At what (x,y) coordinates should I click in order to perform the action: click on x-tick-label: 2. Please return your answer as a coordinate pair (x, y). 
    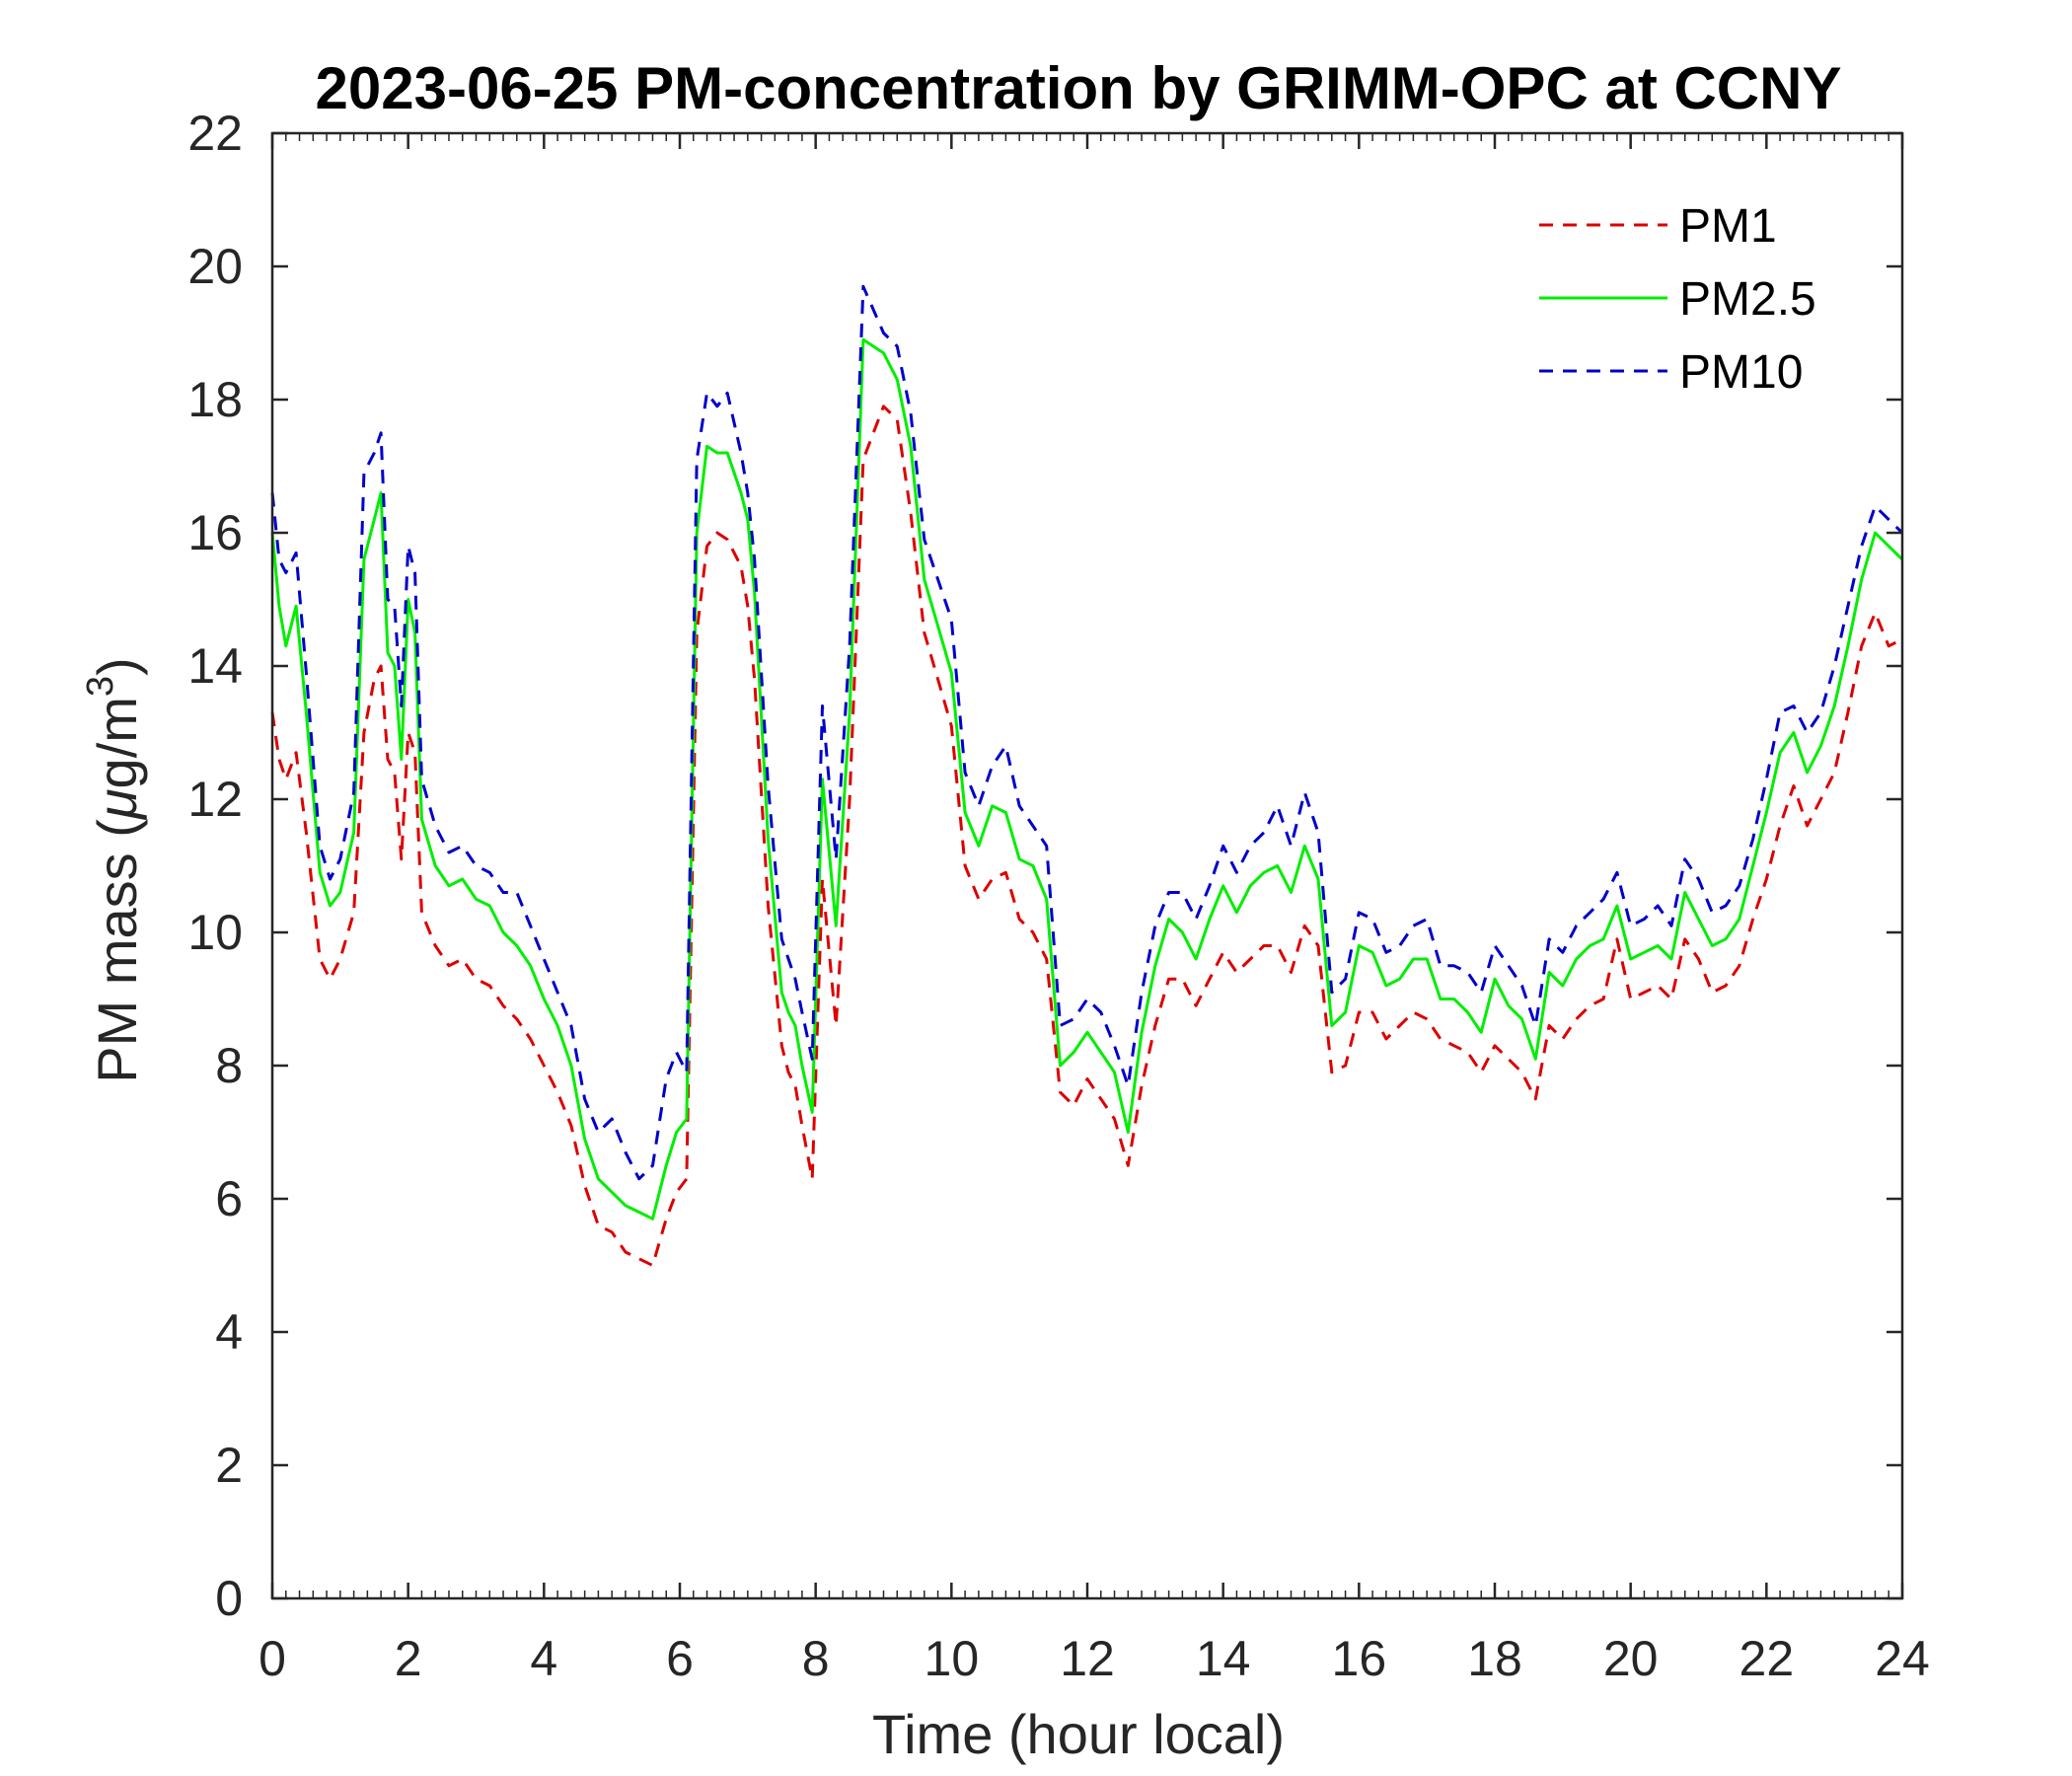
    Looking at the image, I should click on (409, 1659).